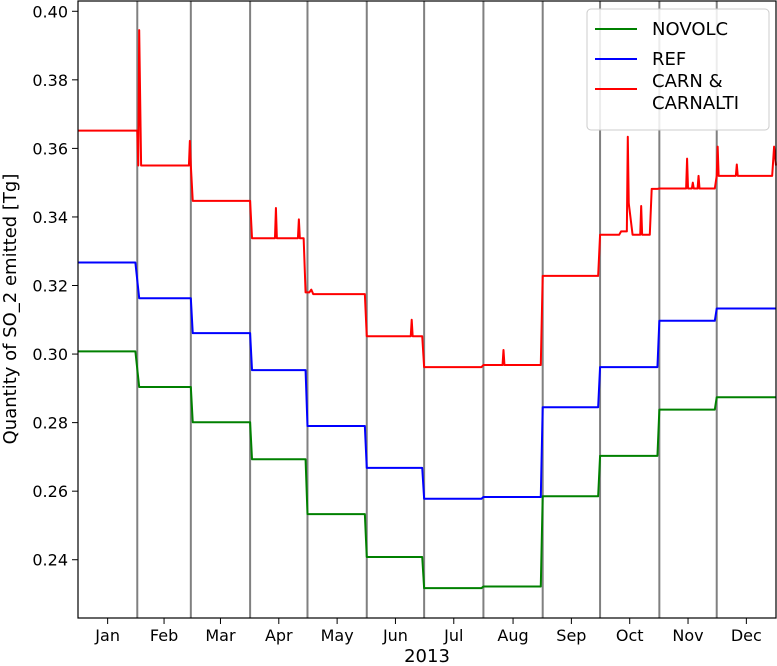 The width and height of the screenshot is (777, 666). What do you see at coordinates (107, 635) in the screenshot?
I see `x-tick-label: Jan` at bounding box center [107, 635].